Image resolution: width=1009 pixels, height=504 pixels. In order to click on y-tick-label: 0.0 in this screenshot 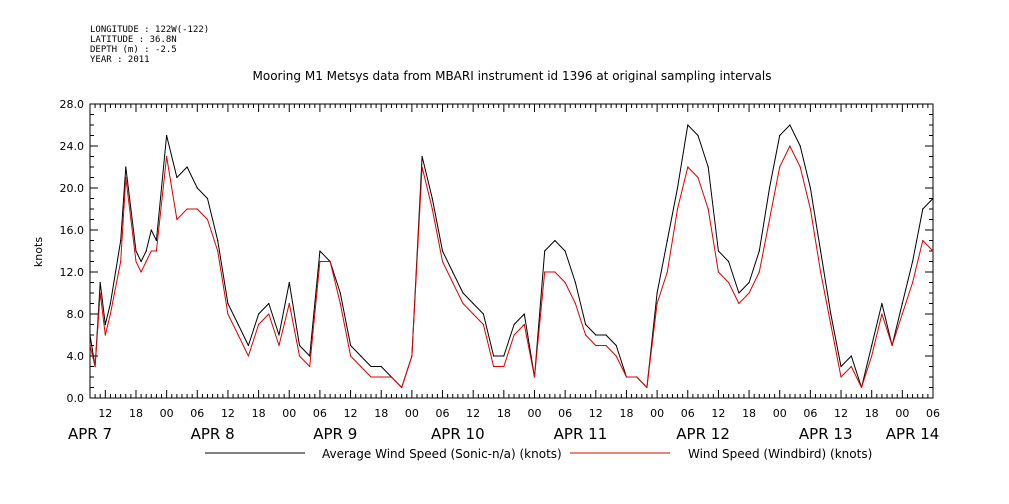, I will do `click(76, 398)`.